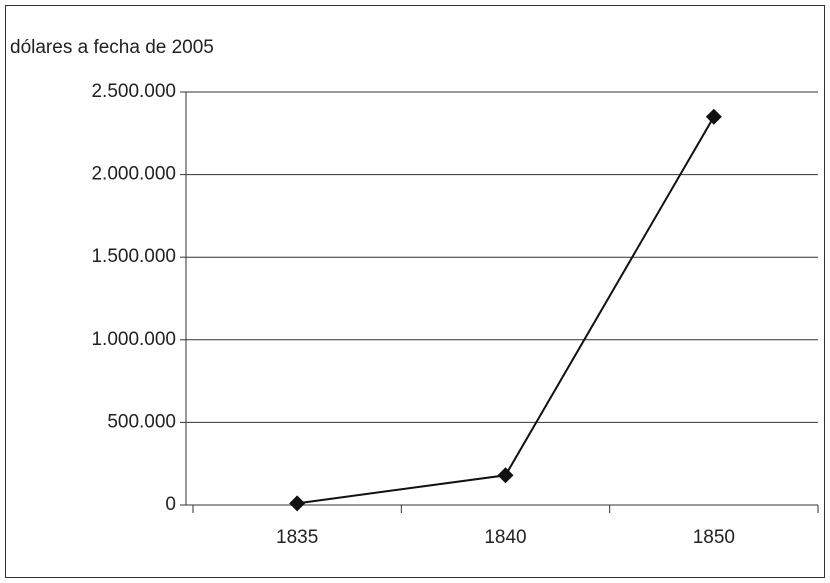 The width and height of the screenshot is (830, 583). What do you see at coordinates (505, 537) in the screenshot?
I see `x-tick-label: 1840` at bounding box center [505, 537].